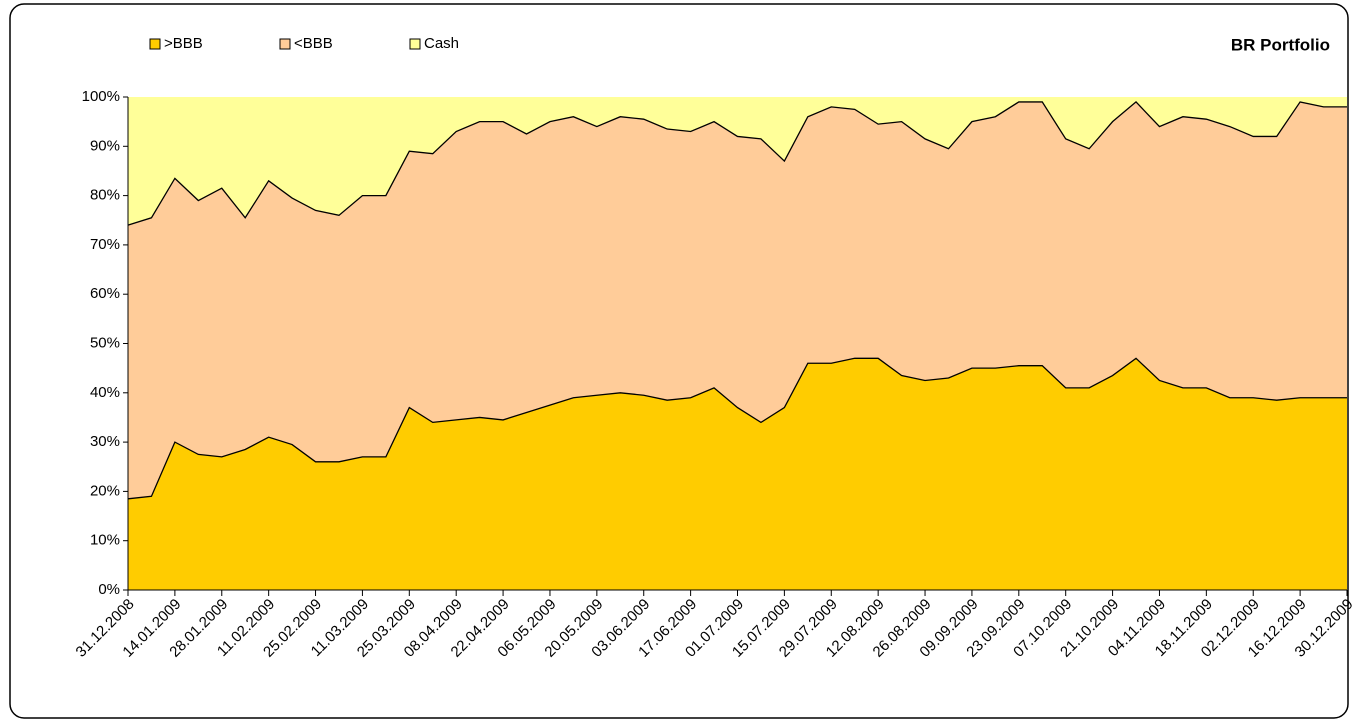 The height and width of the screenshot is (728, 1352). What do you see at coordinates (313, 43) in the screenshot?
I see `legend-label: <BBB` at bounding box center [313, 43].